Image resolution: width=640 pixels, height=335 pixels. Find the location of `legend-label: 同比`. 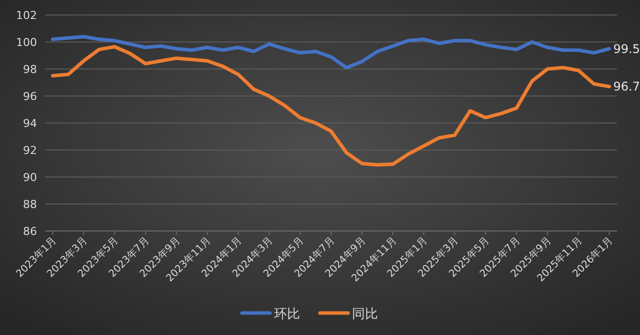

legend-label: 同比 is located at coordinates (365, 314).